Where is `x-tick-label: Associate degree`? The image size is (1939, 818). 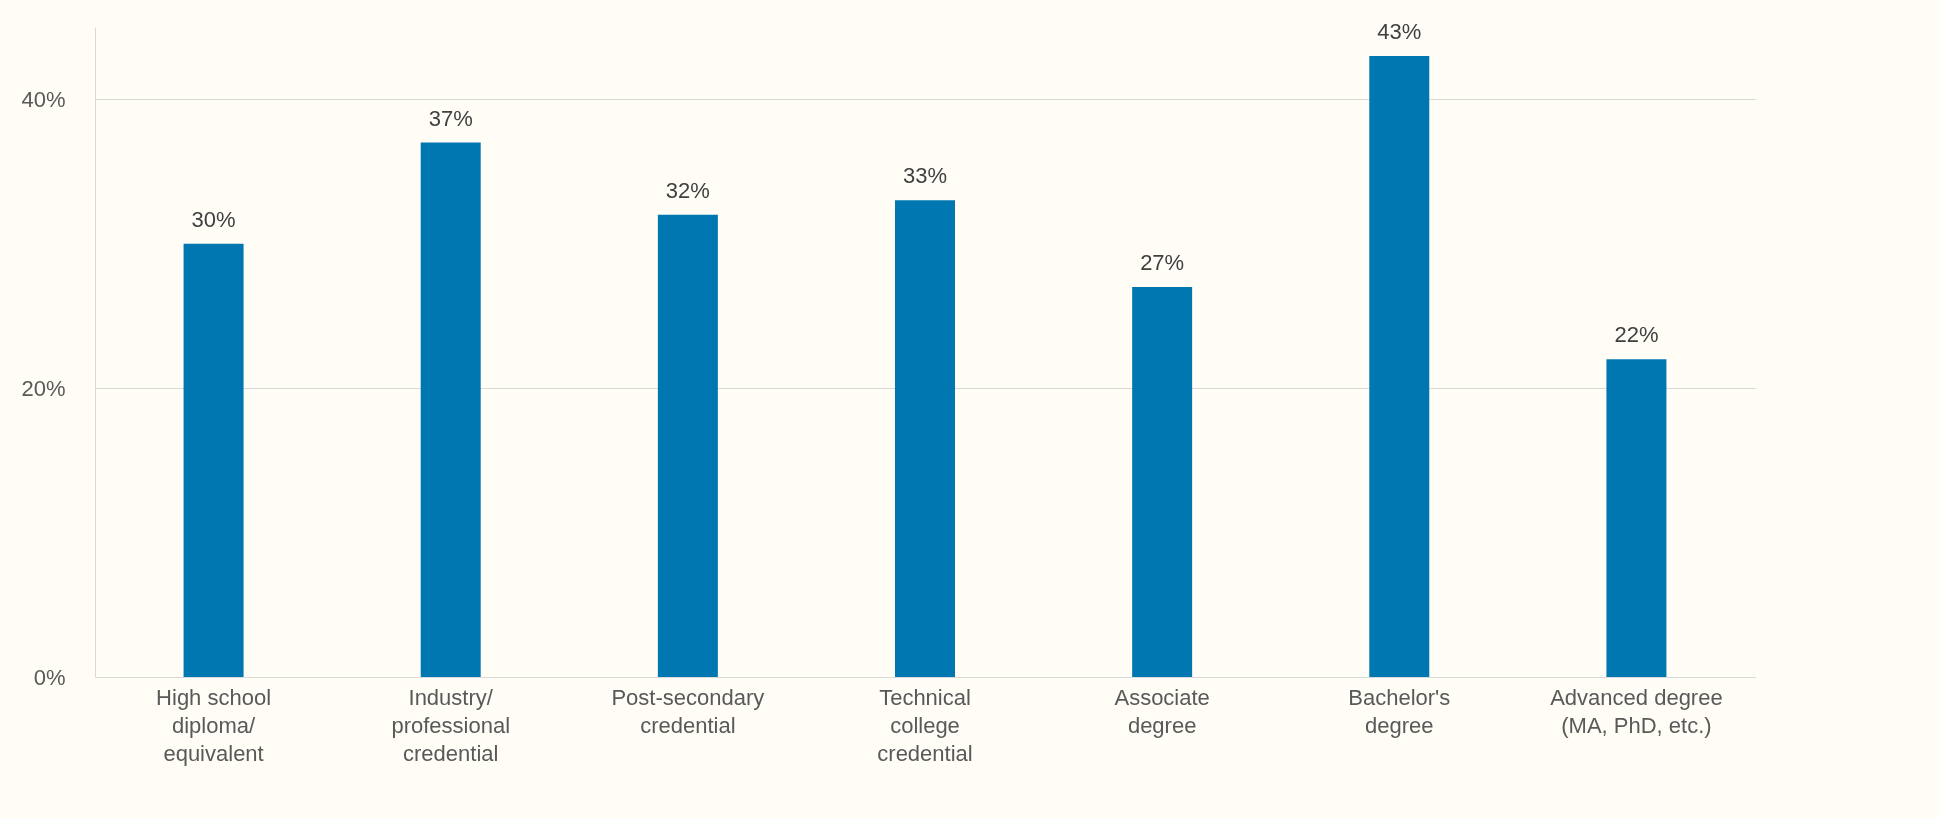
x-tick-label: Associate degree is located at coordinates (1162, 711).